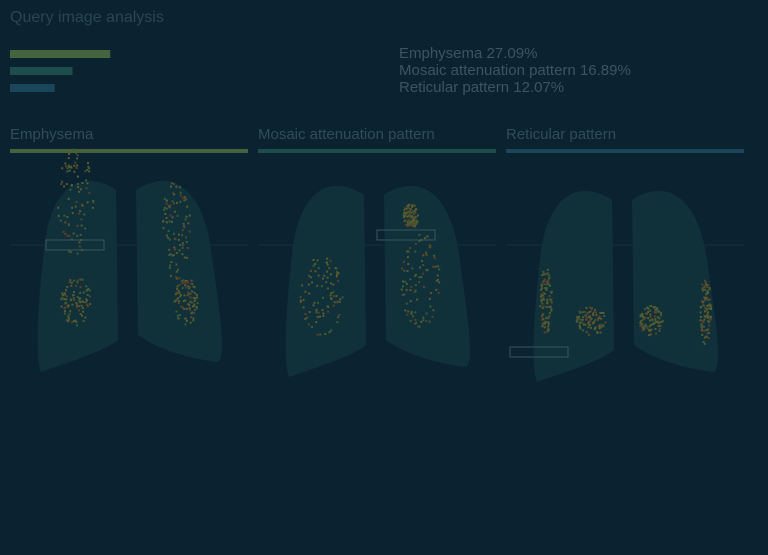 This screenshot has width=768, height=555. What do you see at coordinates (32, 88) in the screenshot?
I see `summary-bar` at bounding box center [32, 88].